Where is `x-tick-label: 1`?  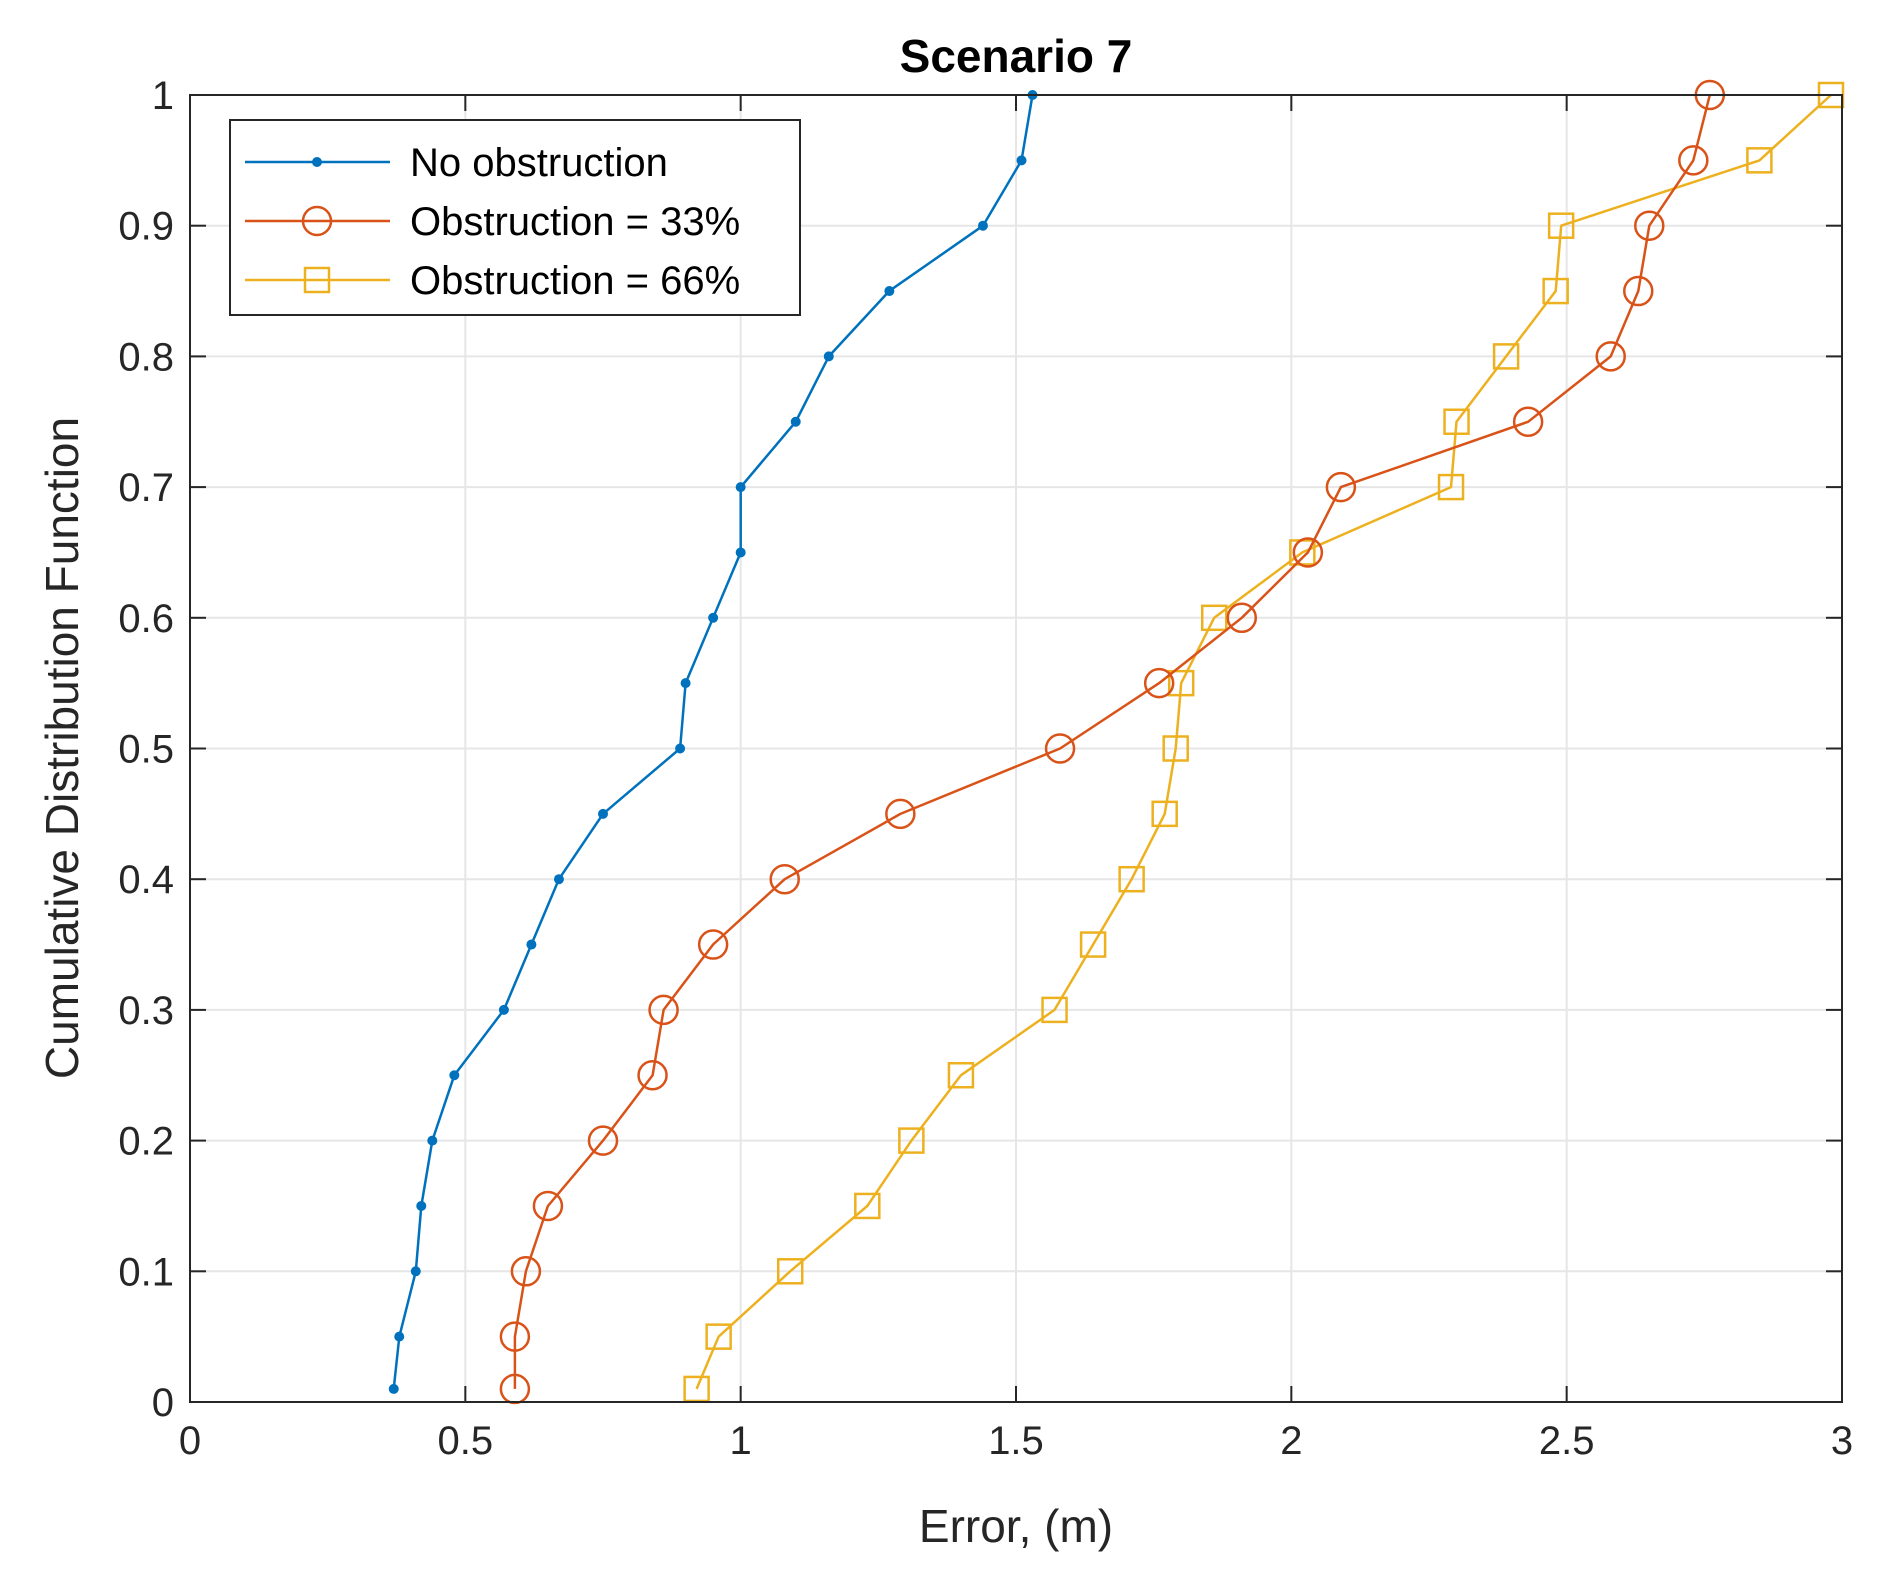
x-tick-label: 1 is located at coordinates (741, 1441).